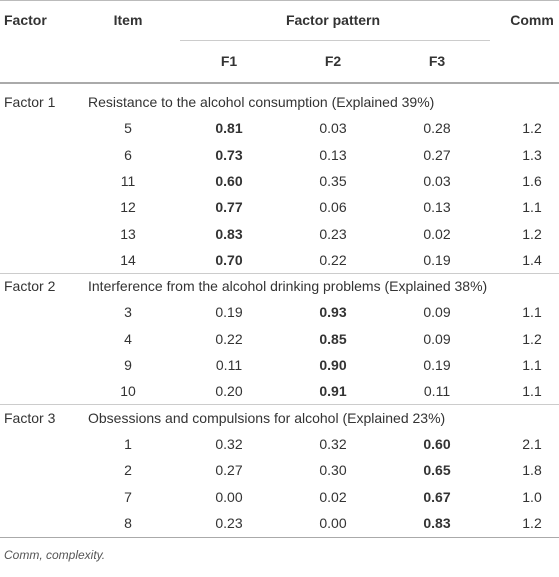  What do you see at coordinates (437, 496) in the screenshot?
I see `cell: 0.67` at bounding box center [437, 496].